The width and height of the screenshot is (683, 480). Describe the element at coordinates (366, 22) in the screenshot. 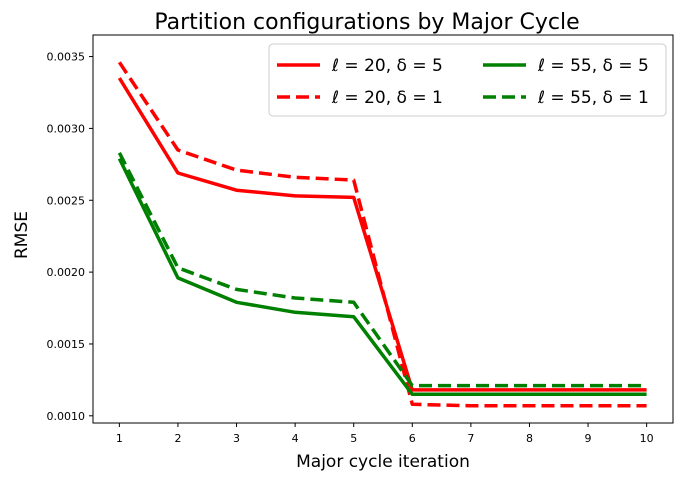

I see `chart-title: Partition configurations by Major Cycle` at that location.